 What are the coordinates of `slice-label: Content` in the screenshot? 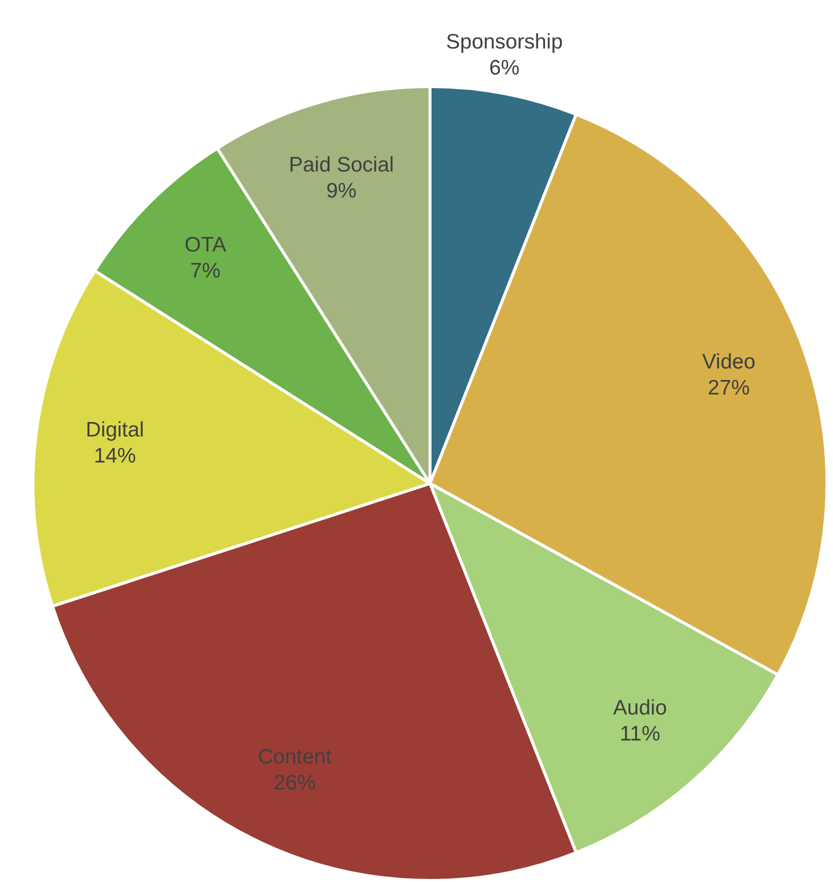 It's located at (295, 757).